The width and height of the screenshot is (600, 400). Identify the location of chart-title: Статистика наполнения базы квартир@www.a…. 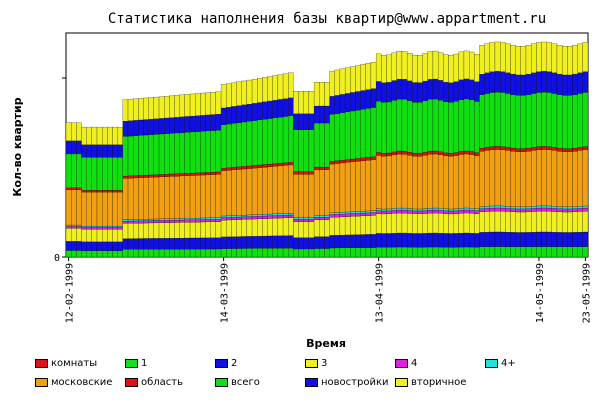
(327, 19).